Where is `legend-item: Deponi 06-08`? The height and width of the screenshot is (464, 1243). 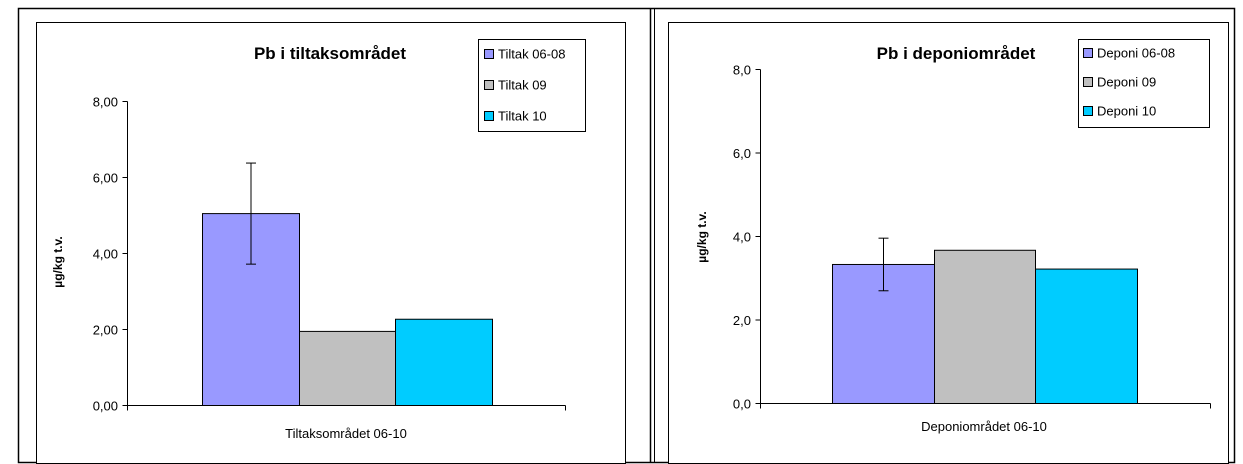 legend-item: Deponi 06-08 is located at coordinates (1129, 53).